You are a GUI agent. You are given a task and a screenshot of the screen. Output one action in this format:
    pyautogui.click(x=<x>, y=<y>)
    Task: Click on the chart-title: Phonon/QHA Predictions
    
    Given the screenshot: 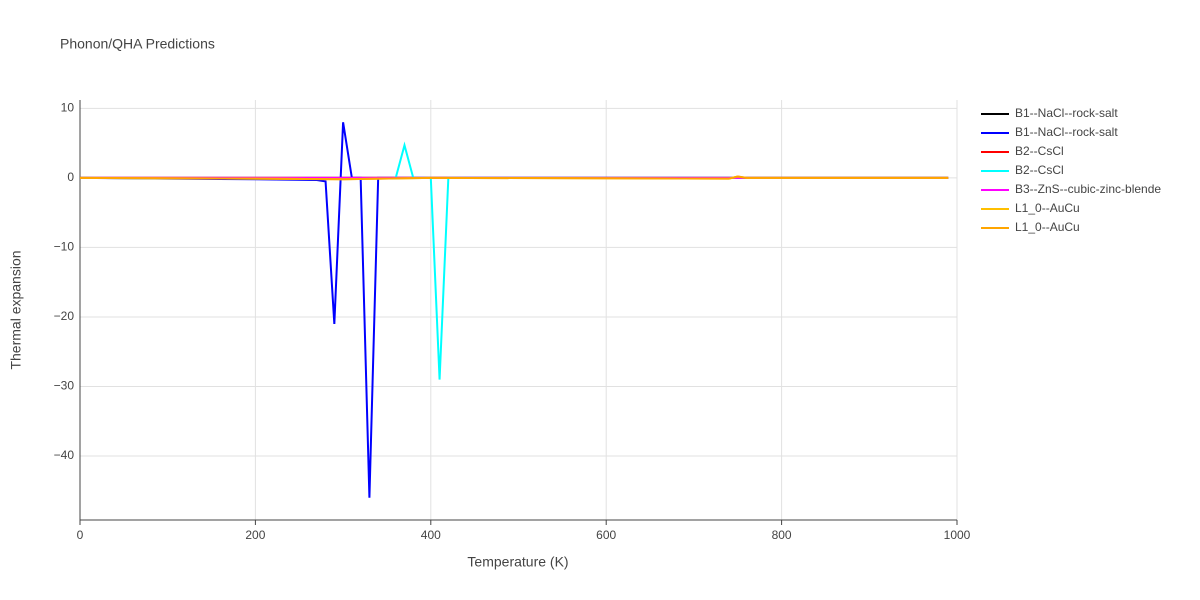 What is the action you would take?
    pyautogui.click(x=137, y=44)
    